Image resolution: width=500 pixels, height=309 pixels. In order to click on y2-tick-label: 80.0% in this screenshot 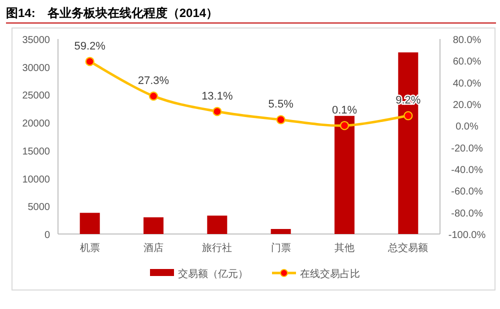, I will do `click(467, 40)`.